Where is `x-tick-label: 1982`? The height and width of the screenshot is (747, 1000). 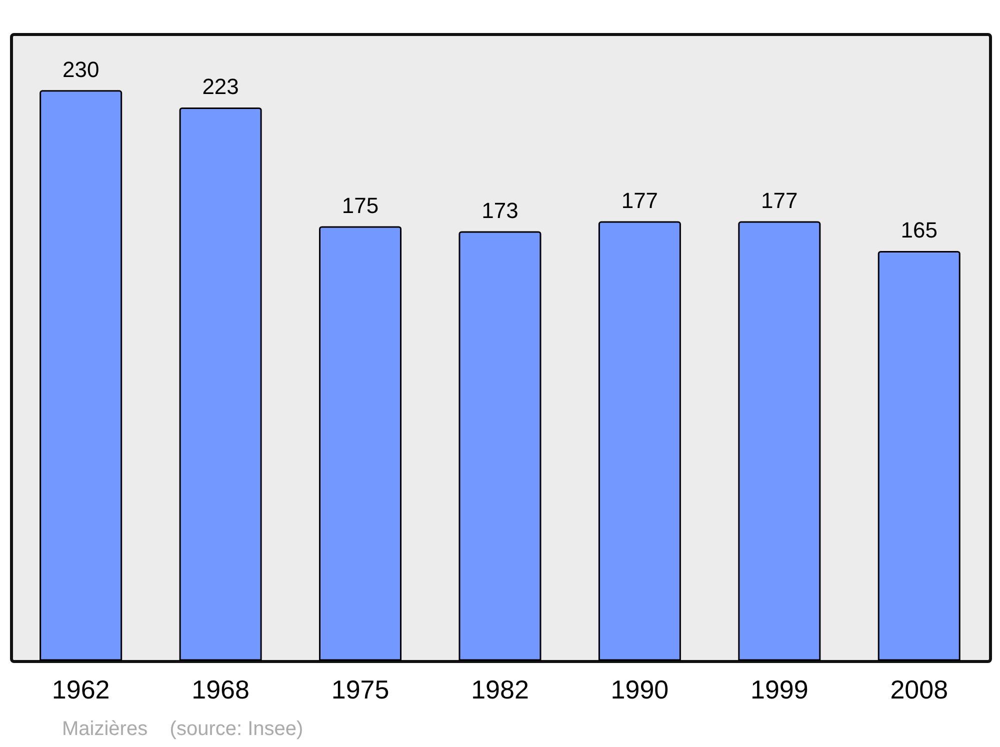 x-tick-label: 1982 is located at coordinates (500, 689).